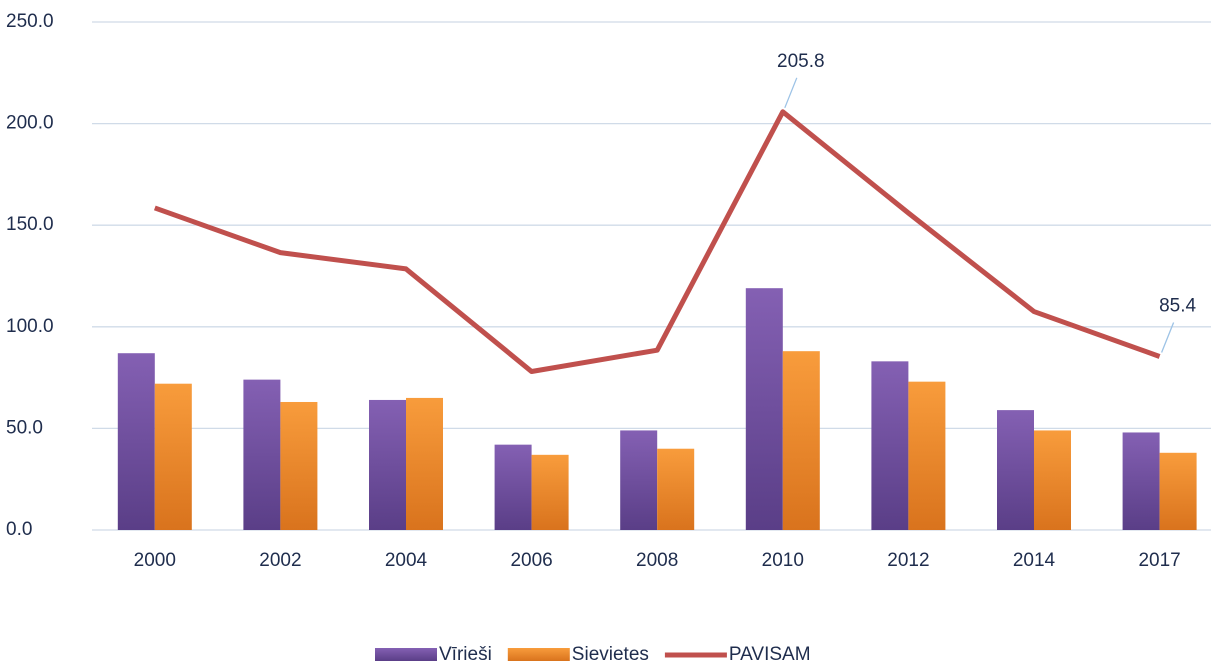 This screenshot has height=666, width=1211. Describe the element at coordinates (30, 326) in the screenshot. I see `y-tick-label: 100.0` at that location.